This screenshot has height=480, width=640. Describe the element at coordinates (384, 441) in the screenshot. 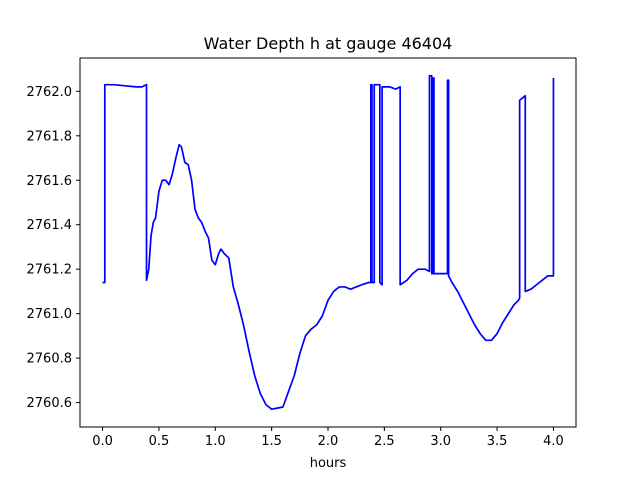

I see `x-tick-label: 2.5` at that location.